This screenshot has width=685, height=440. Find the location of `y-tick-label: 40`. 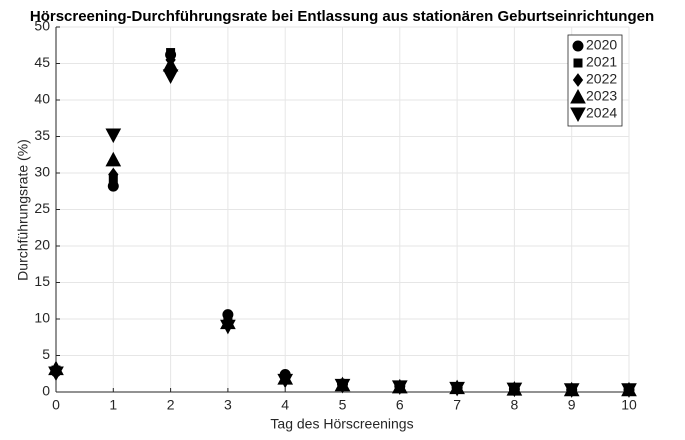

y-tick-label: 40 is located at coordinates (42, 99).